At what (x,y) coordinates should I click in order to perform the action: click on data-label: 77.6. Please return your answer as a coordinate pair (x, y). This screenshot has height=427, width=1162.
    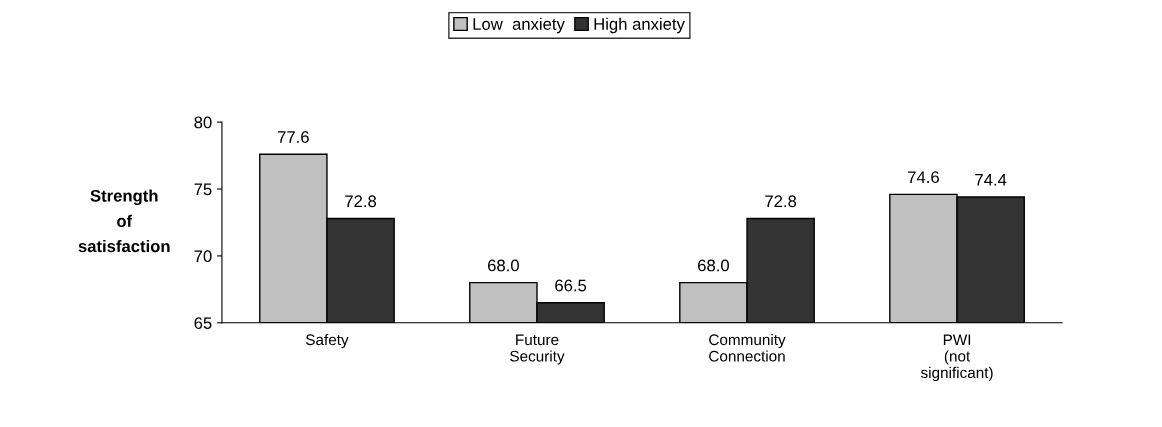
    Looking at the image, I should click on (293, 137).